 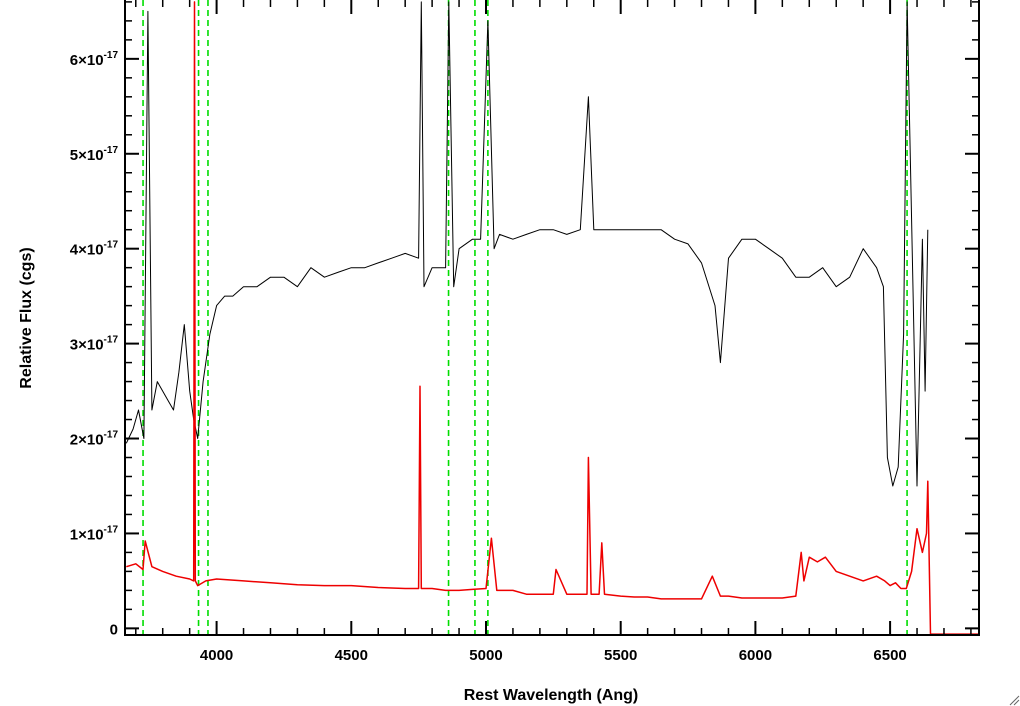 What do you see at coordinates (1014, 700) in the screenshot?
I see `resize-grip-icon` at bounding box center [1014, 700].